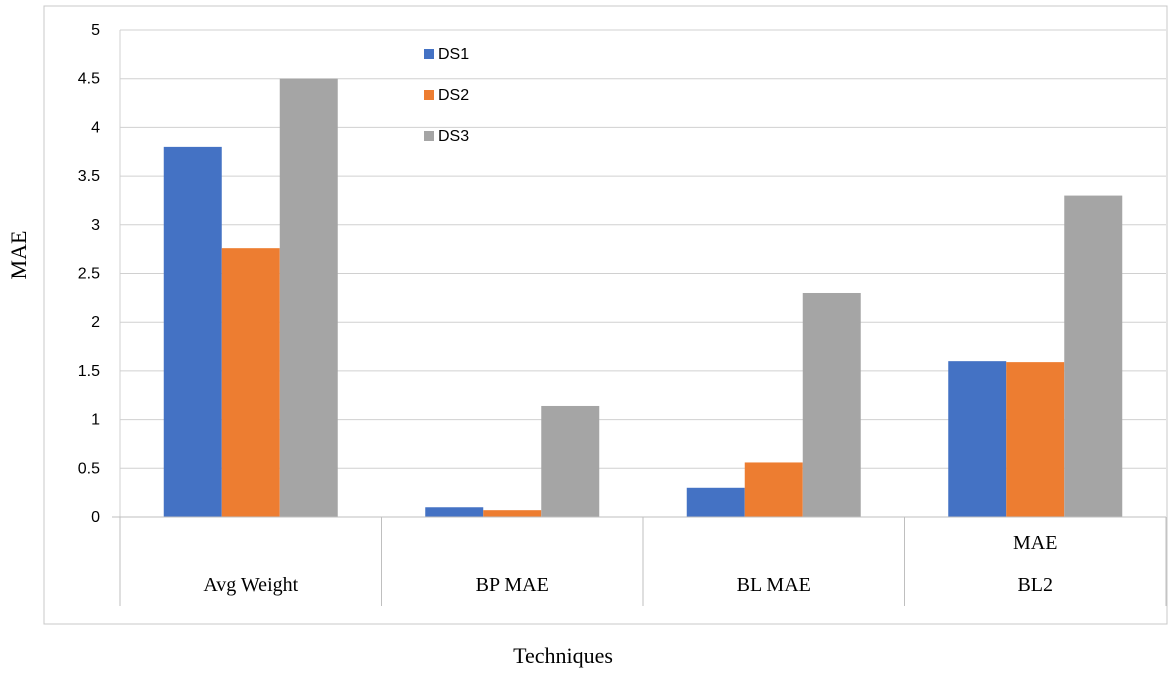  Describe the element at coordinates (453, 95) in the screenshot. I see `legend-label: DS2` at that location.